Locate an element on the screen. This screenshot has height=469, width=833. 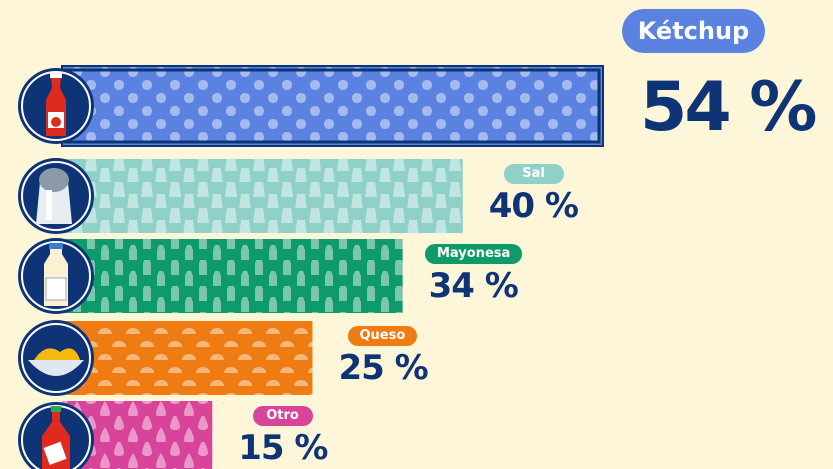
category-label-queso: Queso is located at coordinates (382, 336).